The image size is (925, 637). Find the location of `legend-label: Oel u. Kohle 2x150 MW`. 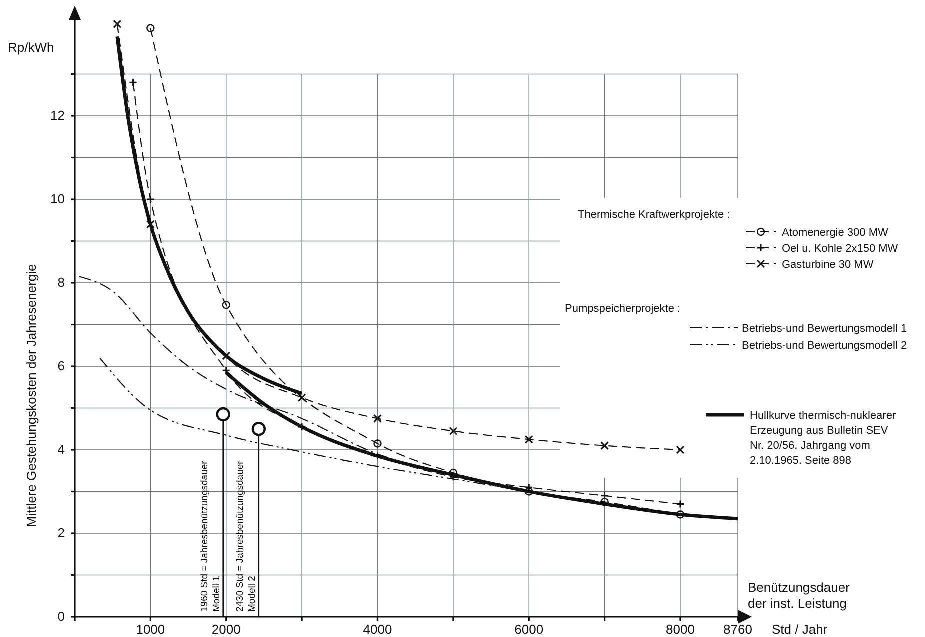

legend-label: Oel u. Kohle 2x150 MW is located at coordinates (840, 249).